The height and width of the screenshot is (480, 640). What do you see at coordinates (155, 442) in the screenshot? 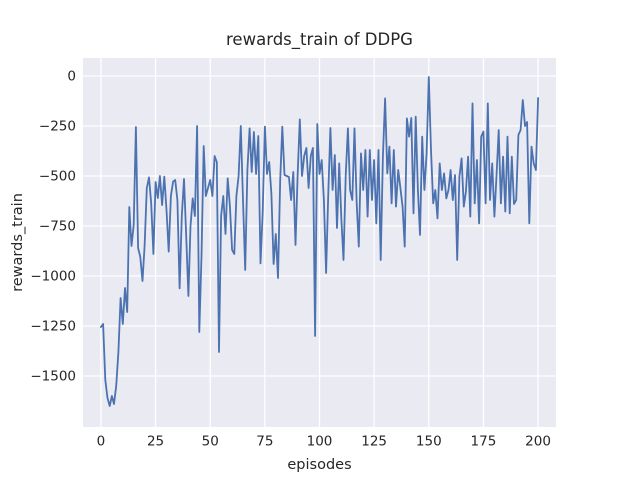
I see `x-tick-label: 25` at bounding box center [155, 442].